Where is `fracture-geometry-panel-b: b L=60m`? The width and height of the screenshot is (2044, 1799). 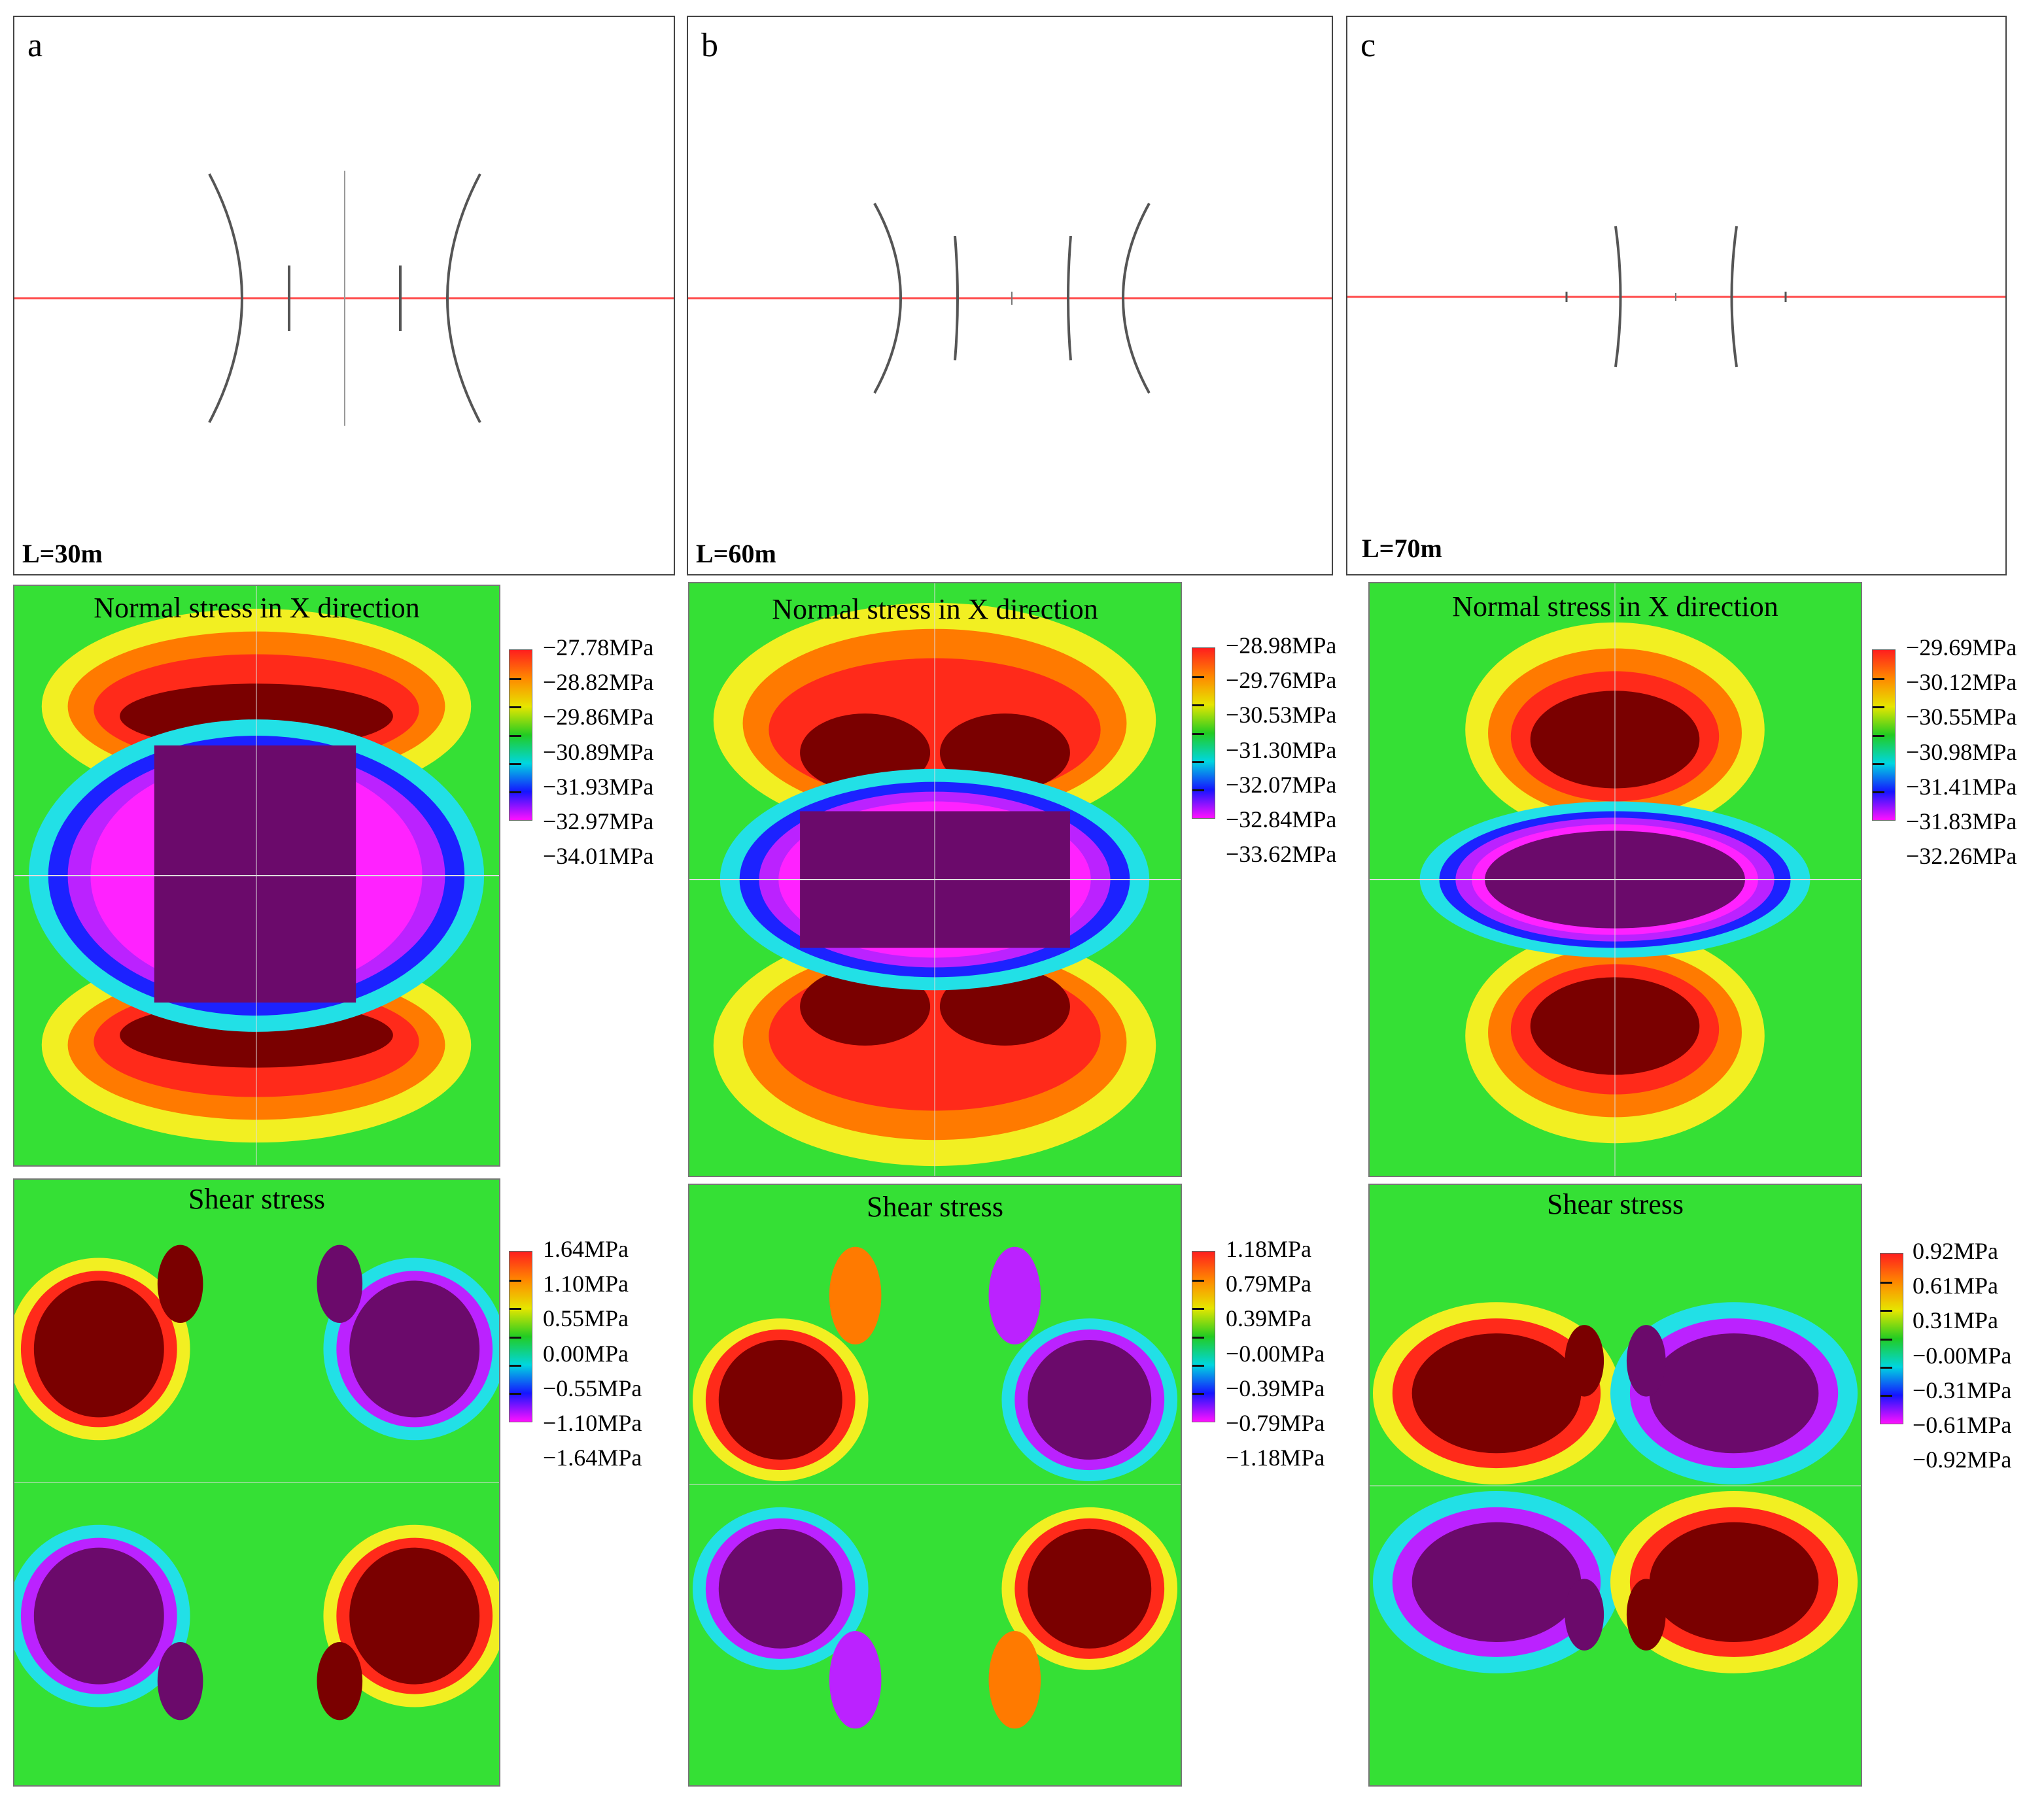 fracture-geometry-panel-b: b L=60m is located at coordinates (1010, 295).